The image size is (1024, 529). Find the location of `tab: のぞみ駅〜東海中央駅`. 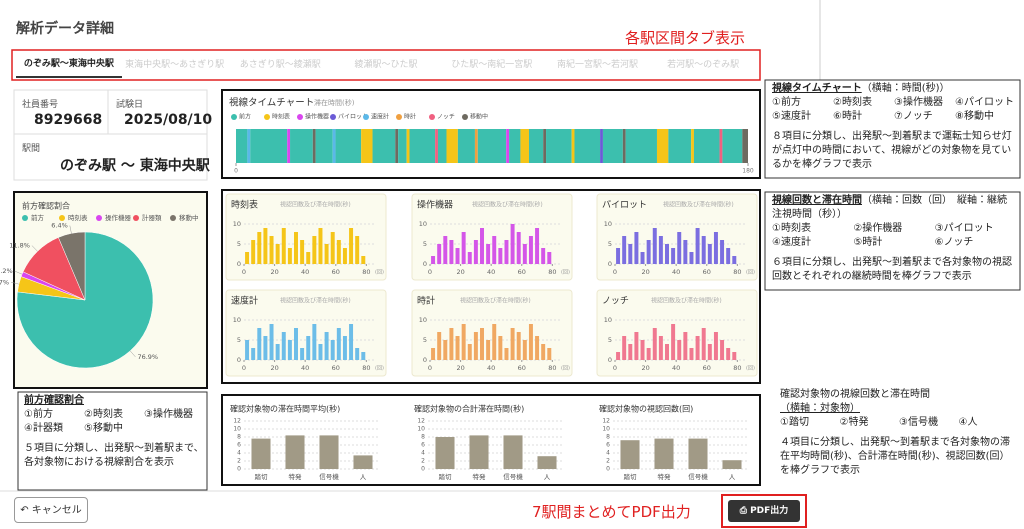

tab: のぞみ駅〜東海中央駅 is located at coordinates (69, 65).